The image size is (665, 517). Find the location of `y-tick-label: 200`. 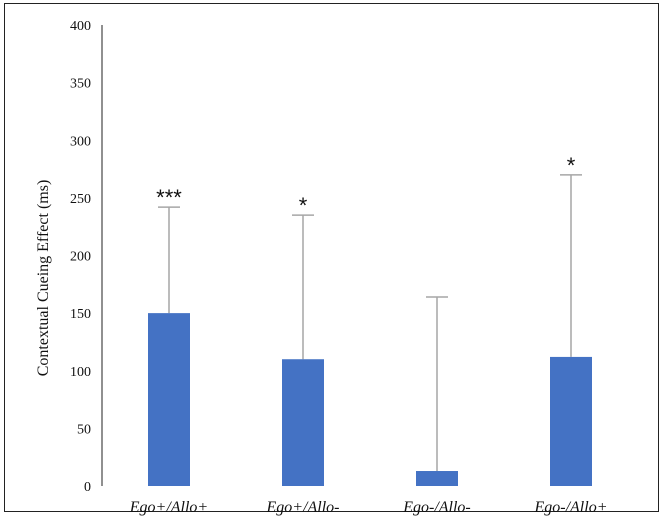

y-tick-label: 200 is located at coordinates (80, 257).